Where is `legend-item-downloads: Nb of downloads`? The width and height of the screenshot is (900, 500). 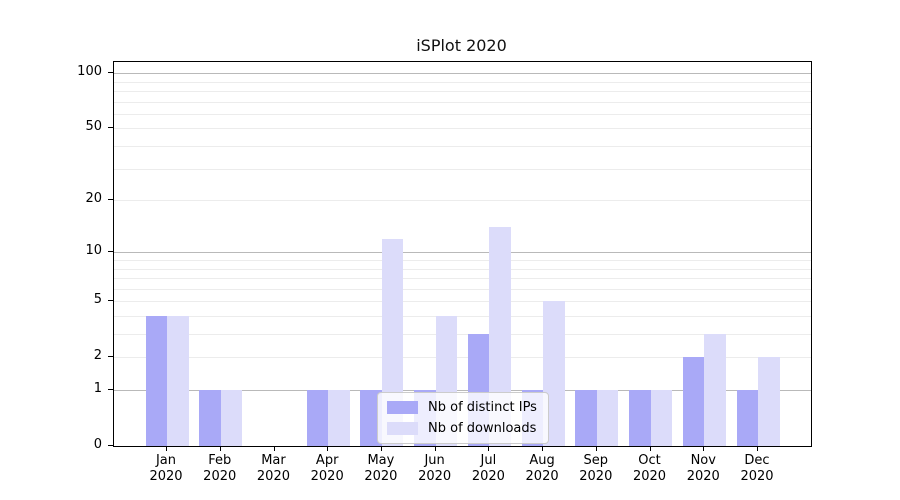 legend-item-downloads: Nb of downloads is located at coordinates (462, 428).